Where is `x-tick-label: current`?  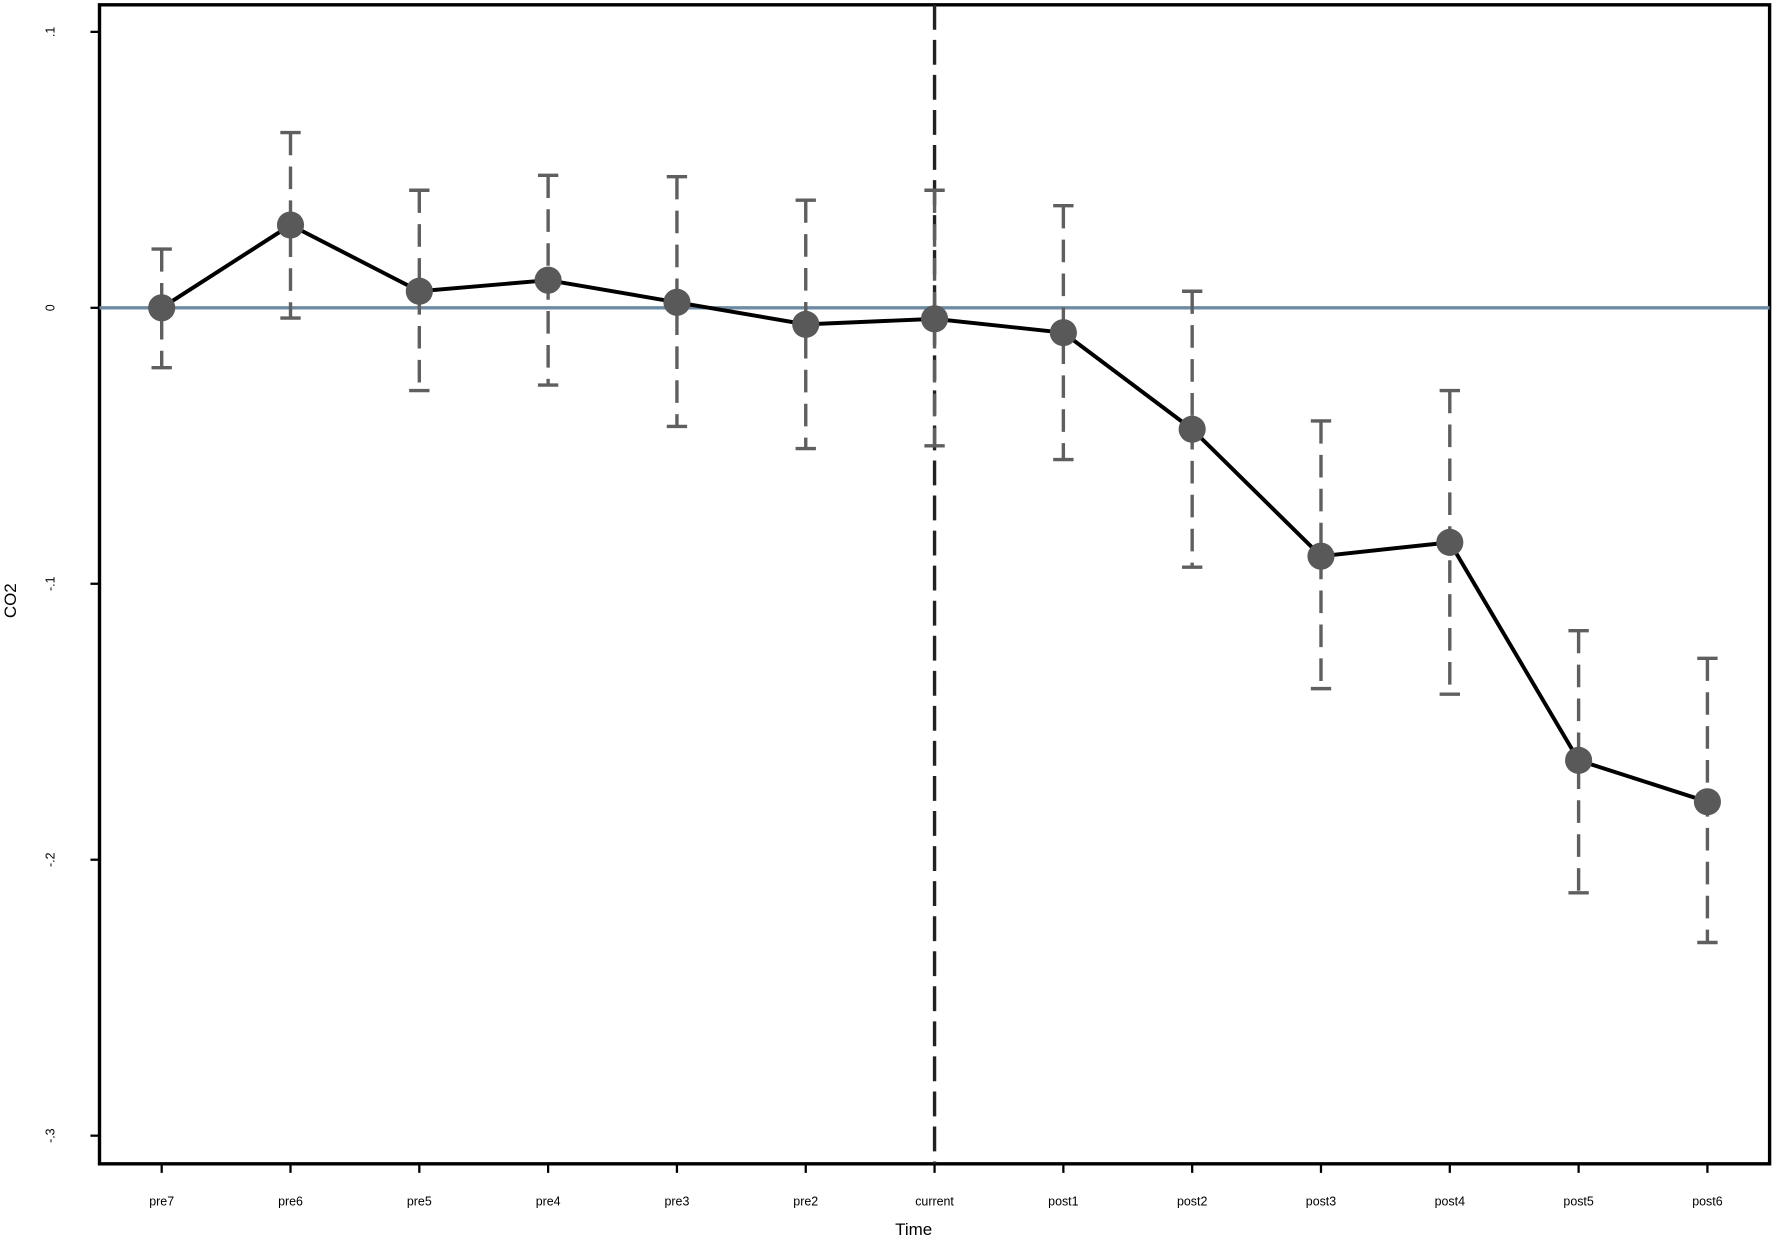 x-tick-label: current is located at coordinates (934, 1202).